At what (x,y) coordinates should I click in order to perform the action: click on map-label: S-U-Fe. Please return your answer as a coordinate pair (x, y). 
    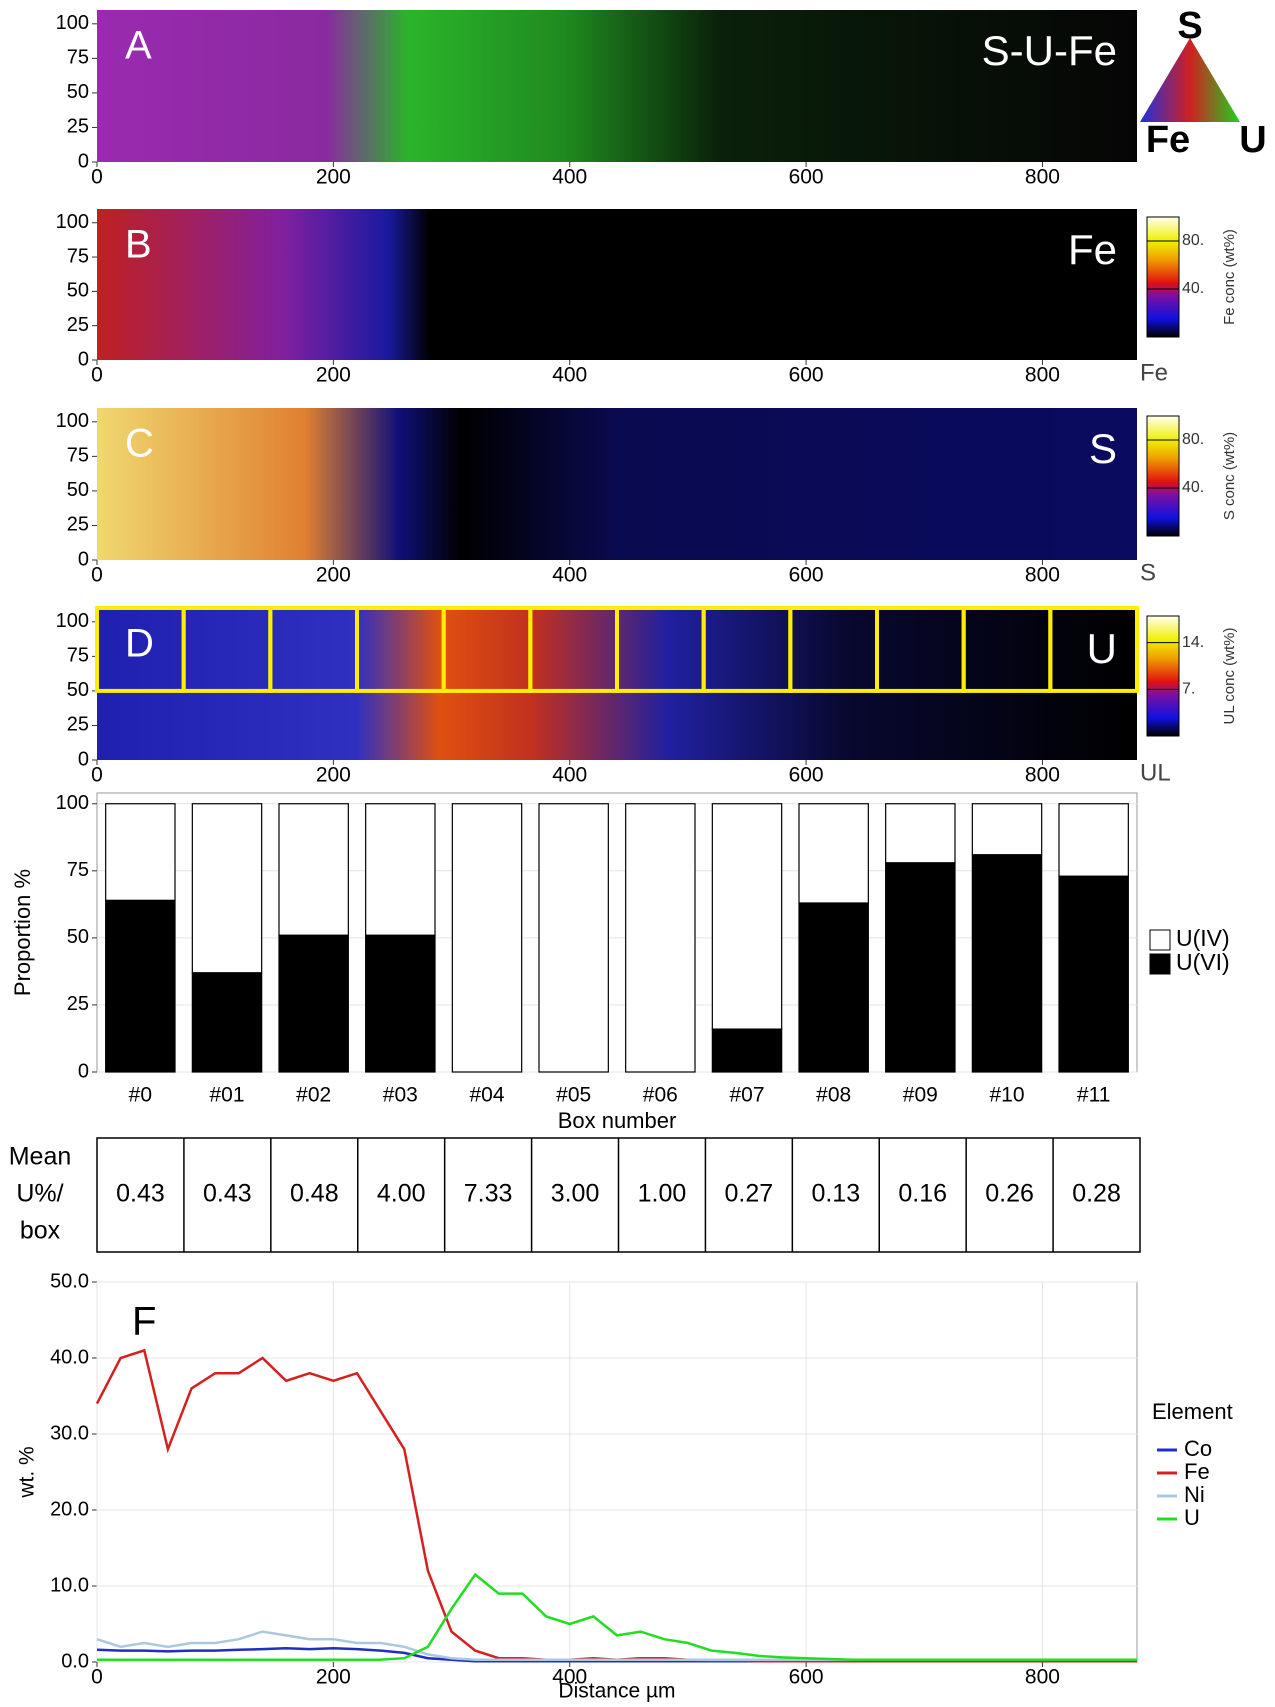
    Looking at the image, I should click on (1049, 50).